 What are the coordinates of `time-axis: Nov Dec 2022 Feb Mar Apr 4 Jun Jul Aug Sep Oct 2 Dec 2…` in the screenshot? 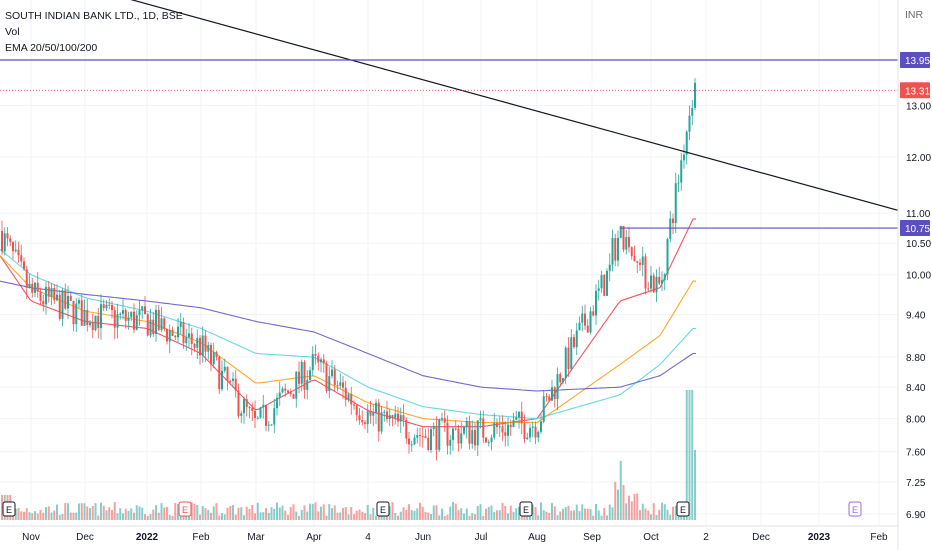 It's located at (449, 534).